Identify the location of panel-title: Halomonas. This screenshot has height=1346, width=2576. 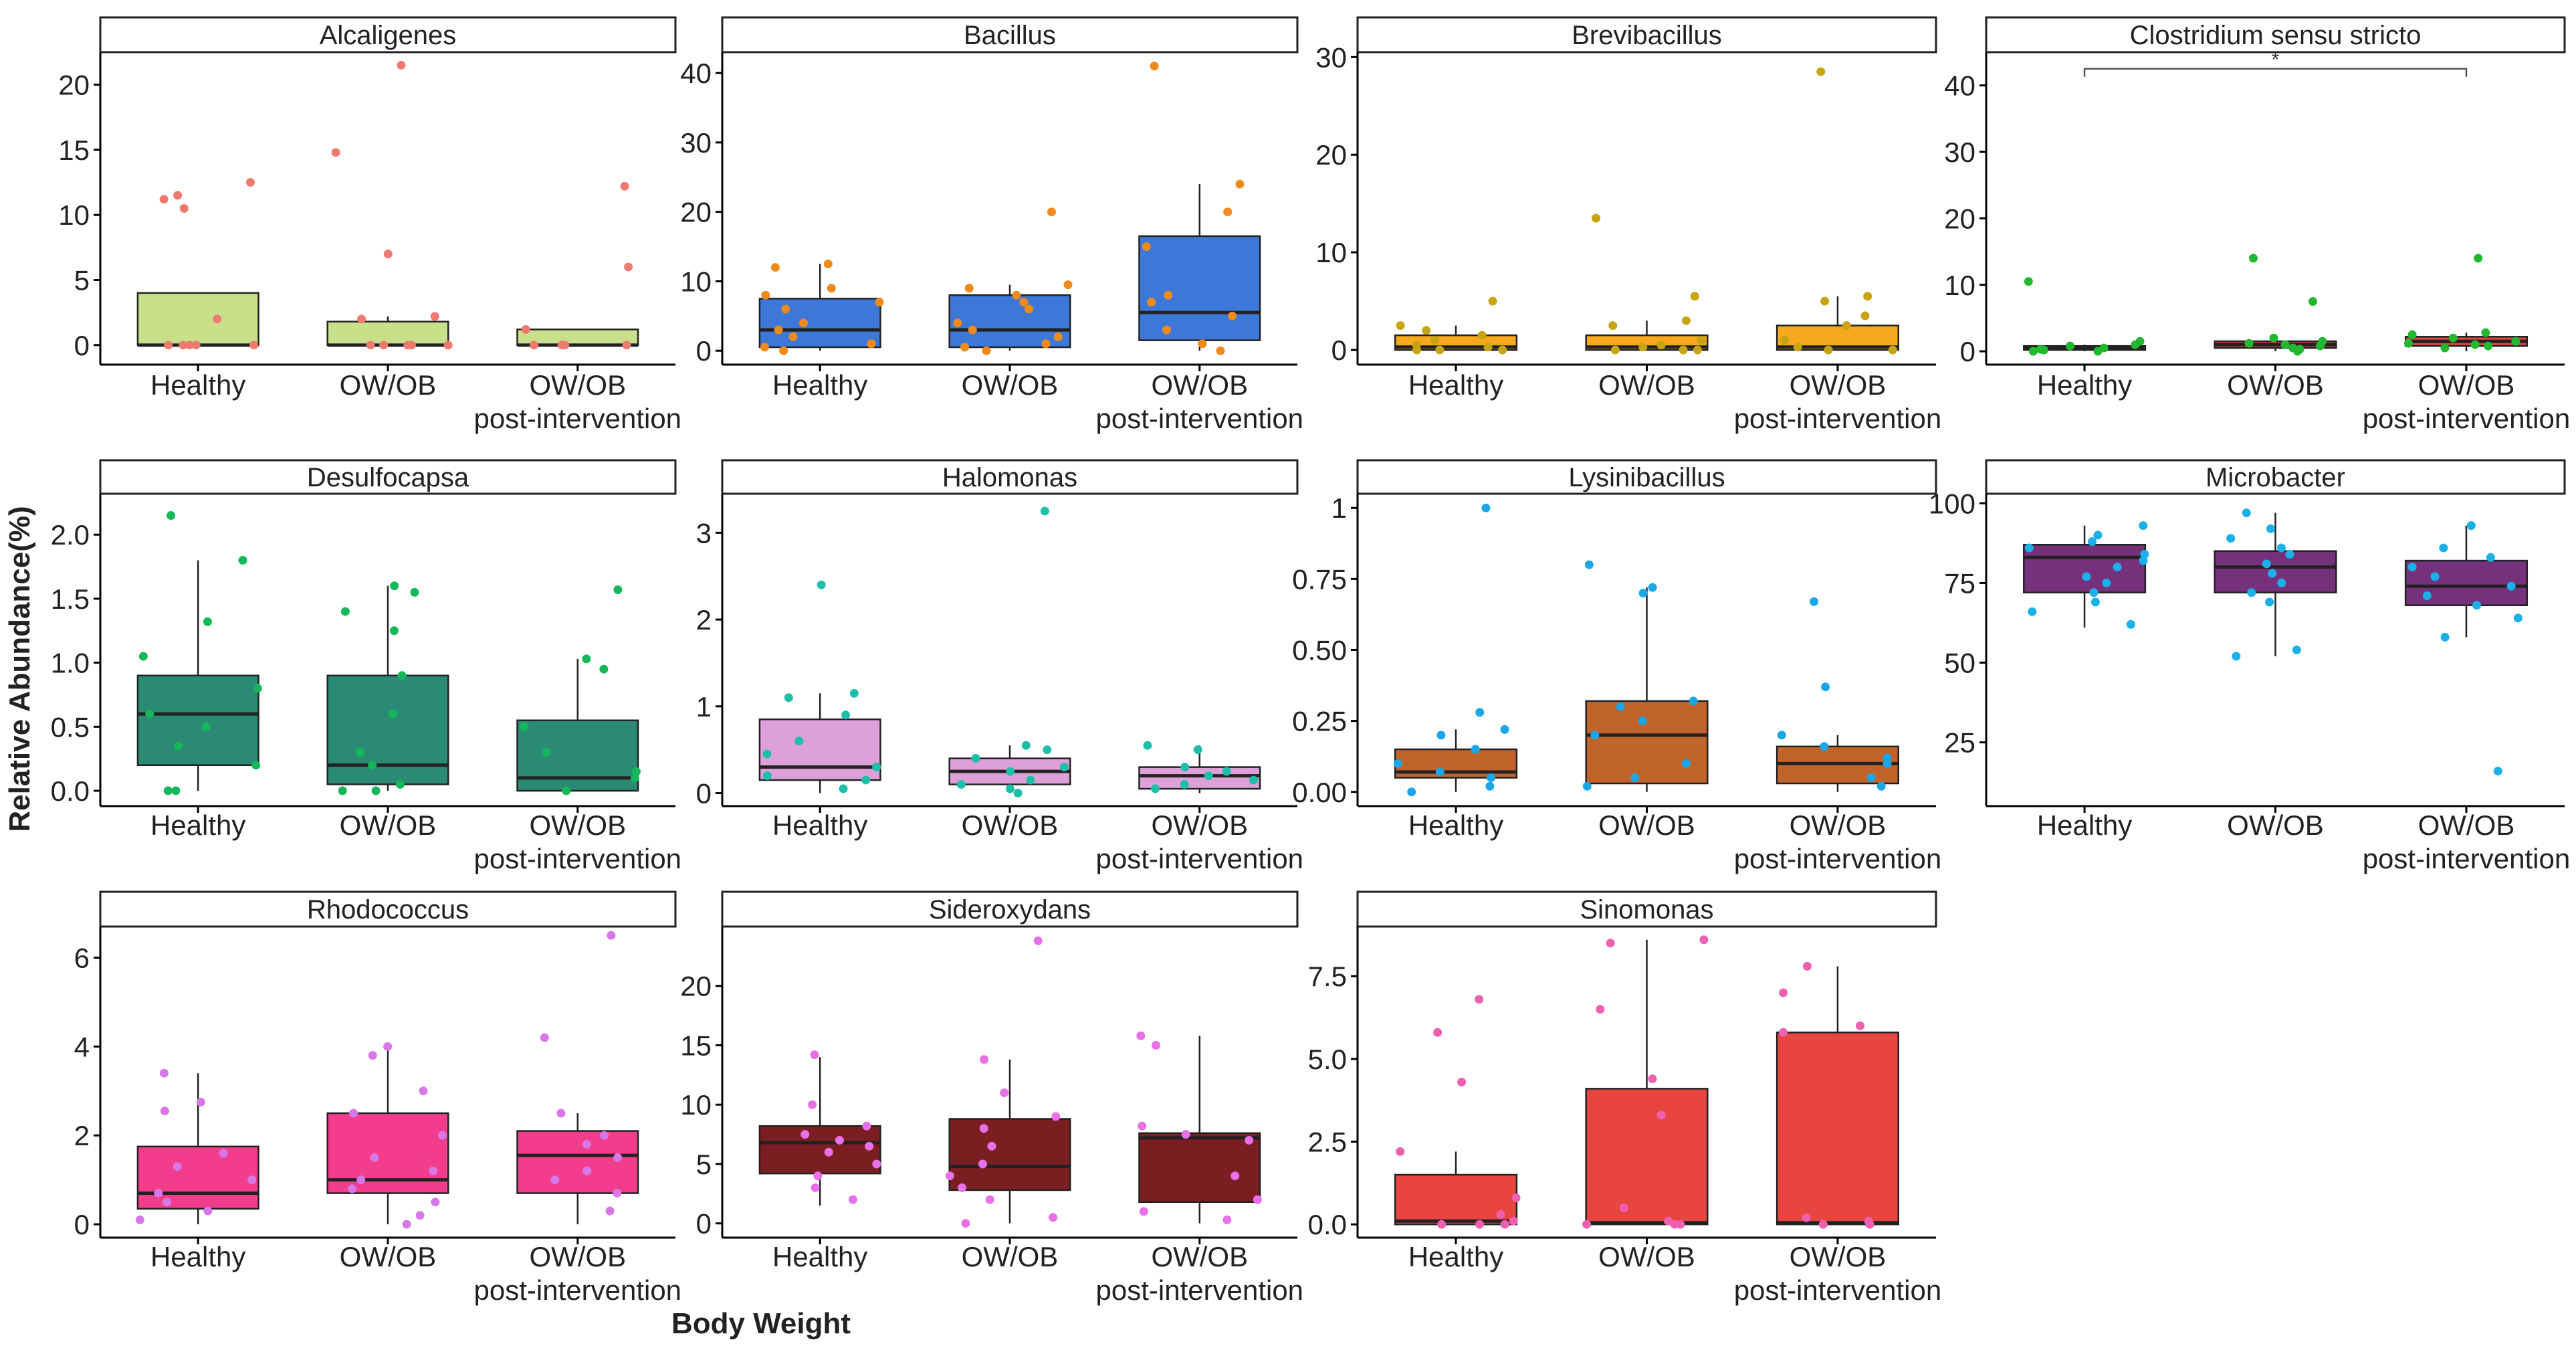
(1010, 478).